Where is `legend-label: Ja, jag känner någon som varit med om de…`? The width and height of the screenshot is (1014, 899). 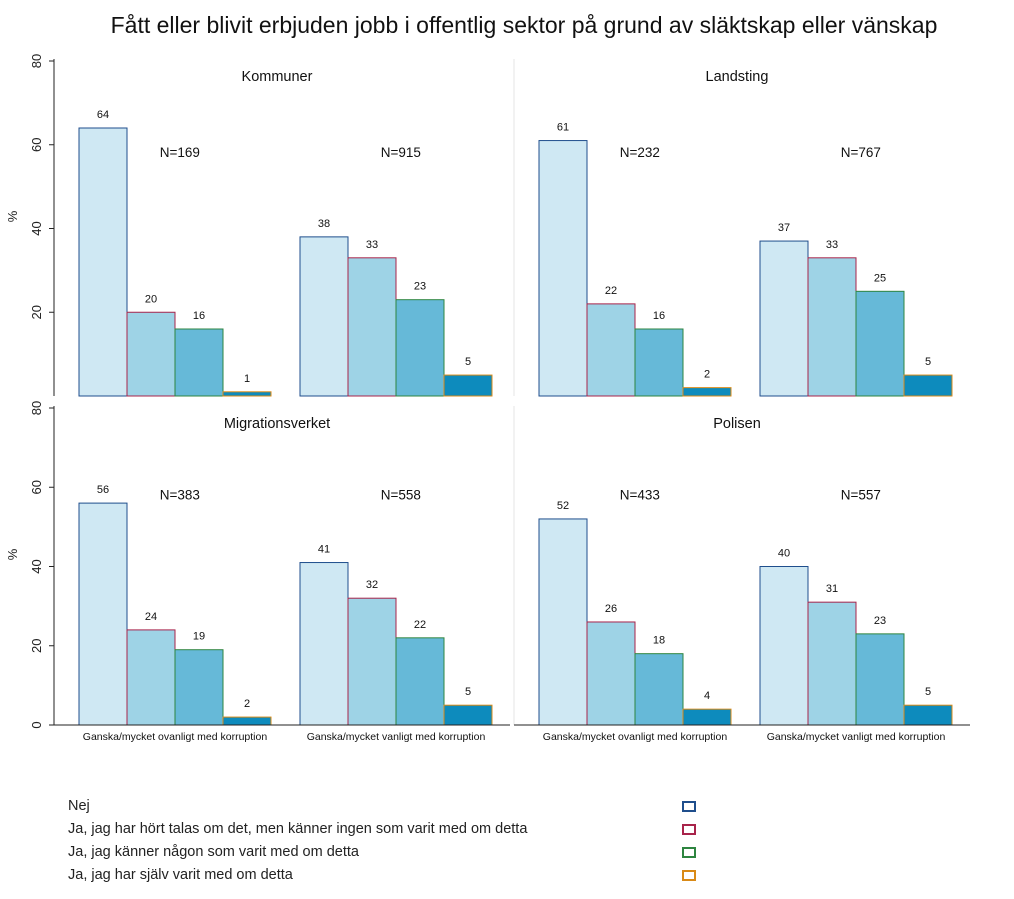 legend-label: Ja, jag känner någon som varit med om de… is located at coordinates (213, 852).